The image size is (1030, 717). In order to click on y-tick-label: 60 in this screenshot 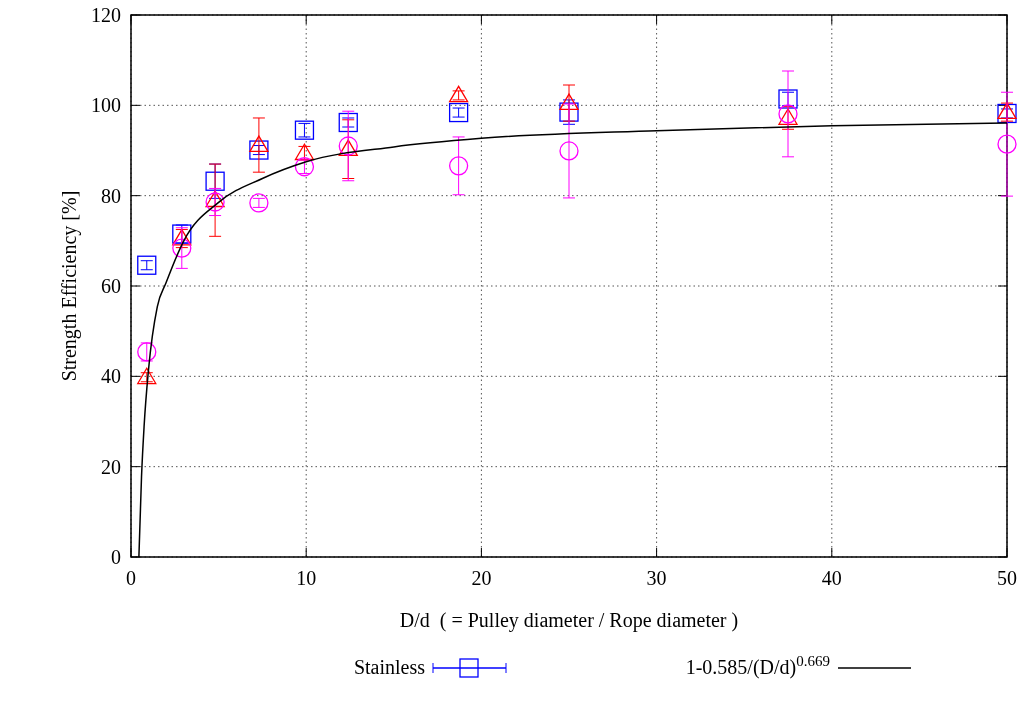, I will do `click(111, 286)`.